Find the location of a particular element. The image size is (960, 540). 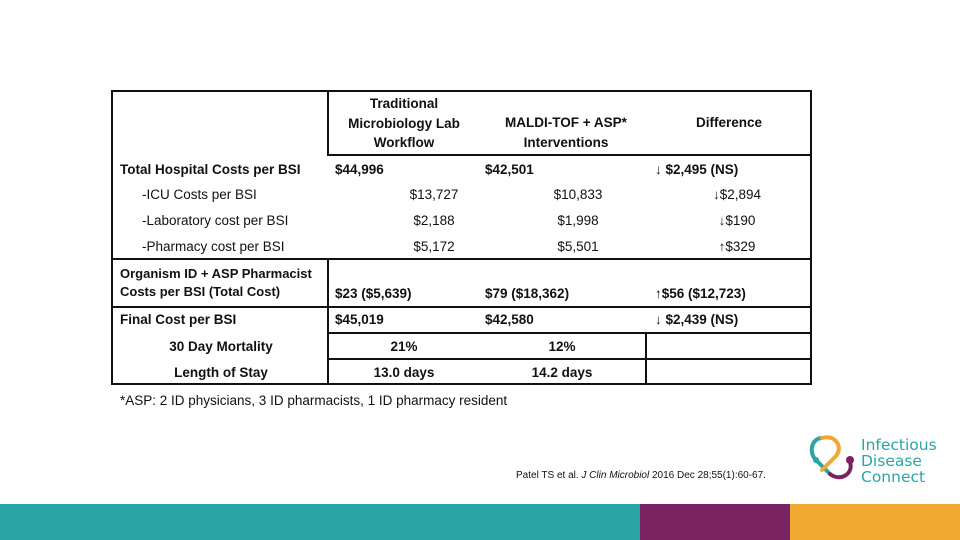

row-label-final: Final Cost per BSI is located at coordinates (178, 319).